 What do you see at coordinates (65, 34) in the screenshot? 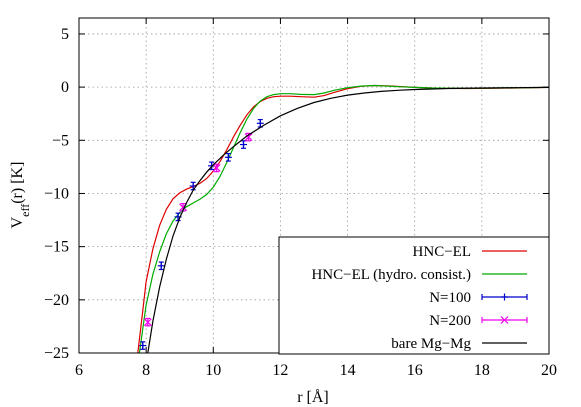
I see `y-tick-label: 5` at bounding box center [65, 34].